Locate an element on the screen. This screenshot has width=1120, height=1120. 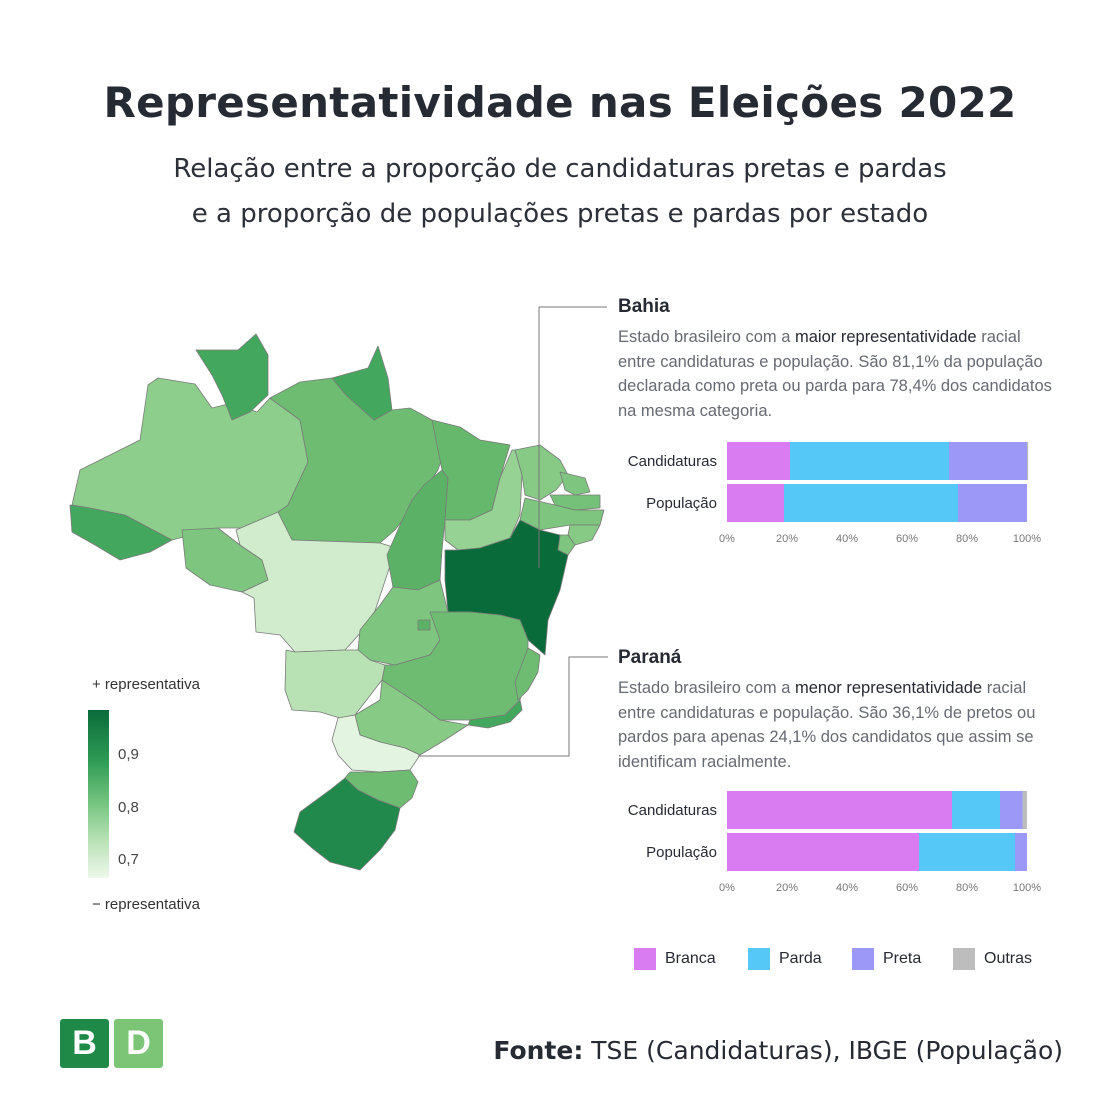
map-state-rn is located at coordinates (575, 483).